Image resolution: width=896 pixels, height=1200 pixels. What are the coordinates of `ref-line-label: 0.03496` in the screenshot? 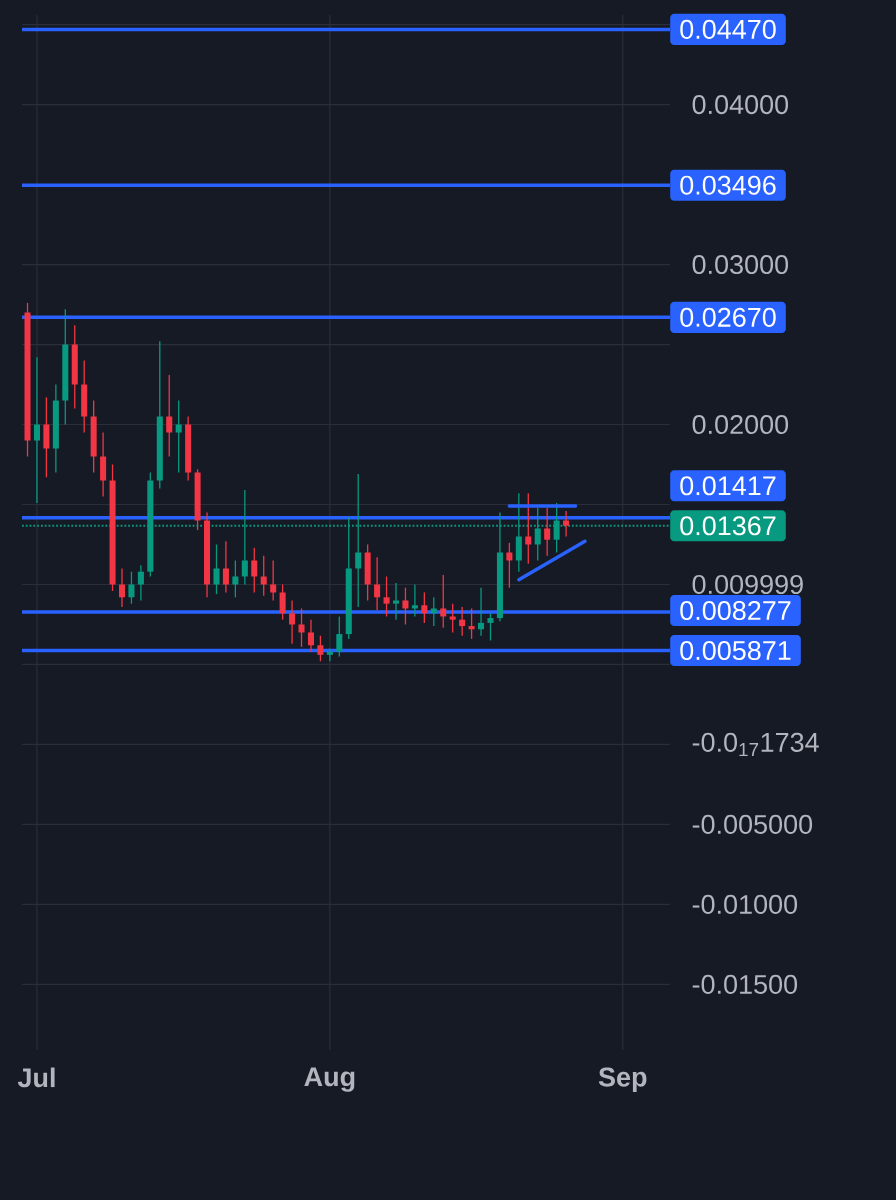 It's located at (728, 185).